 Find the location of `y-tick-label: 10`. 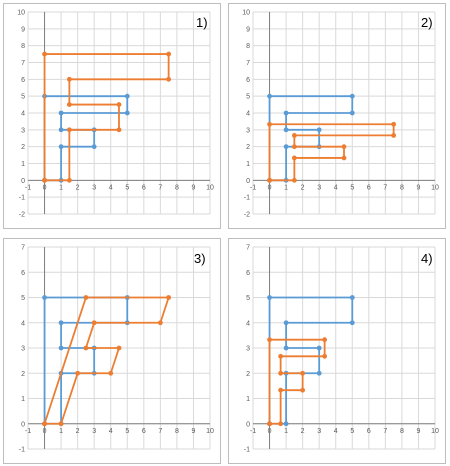

y-tick-label: 10 is located at coordinates (246, 13).